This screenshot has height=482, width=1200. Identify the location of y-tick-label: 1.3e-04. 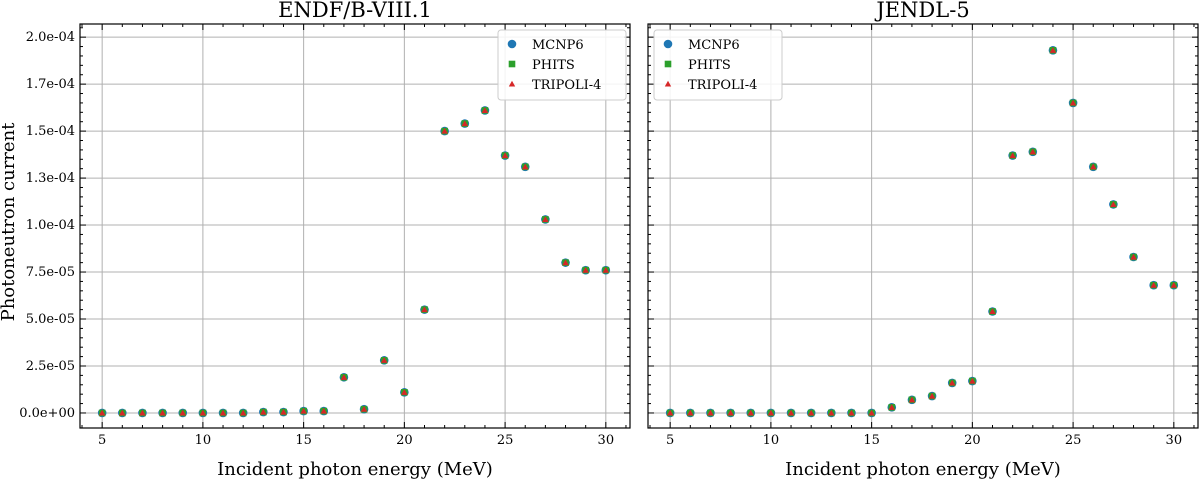
(50, 178).